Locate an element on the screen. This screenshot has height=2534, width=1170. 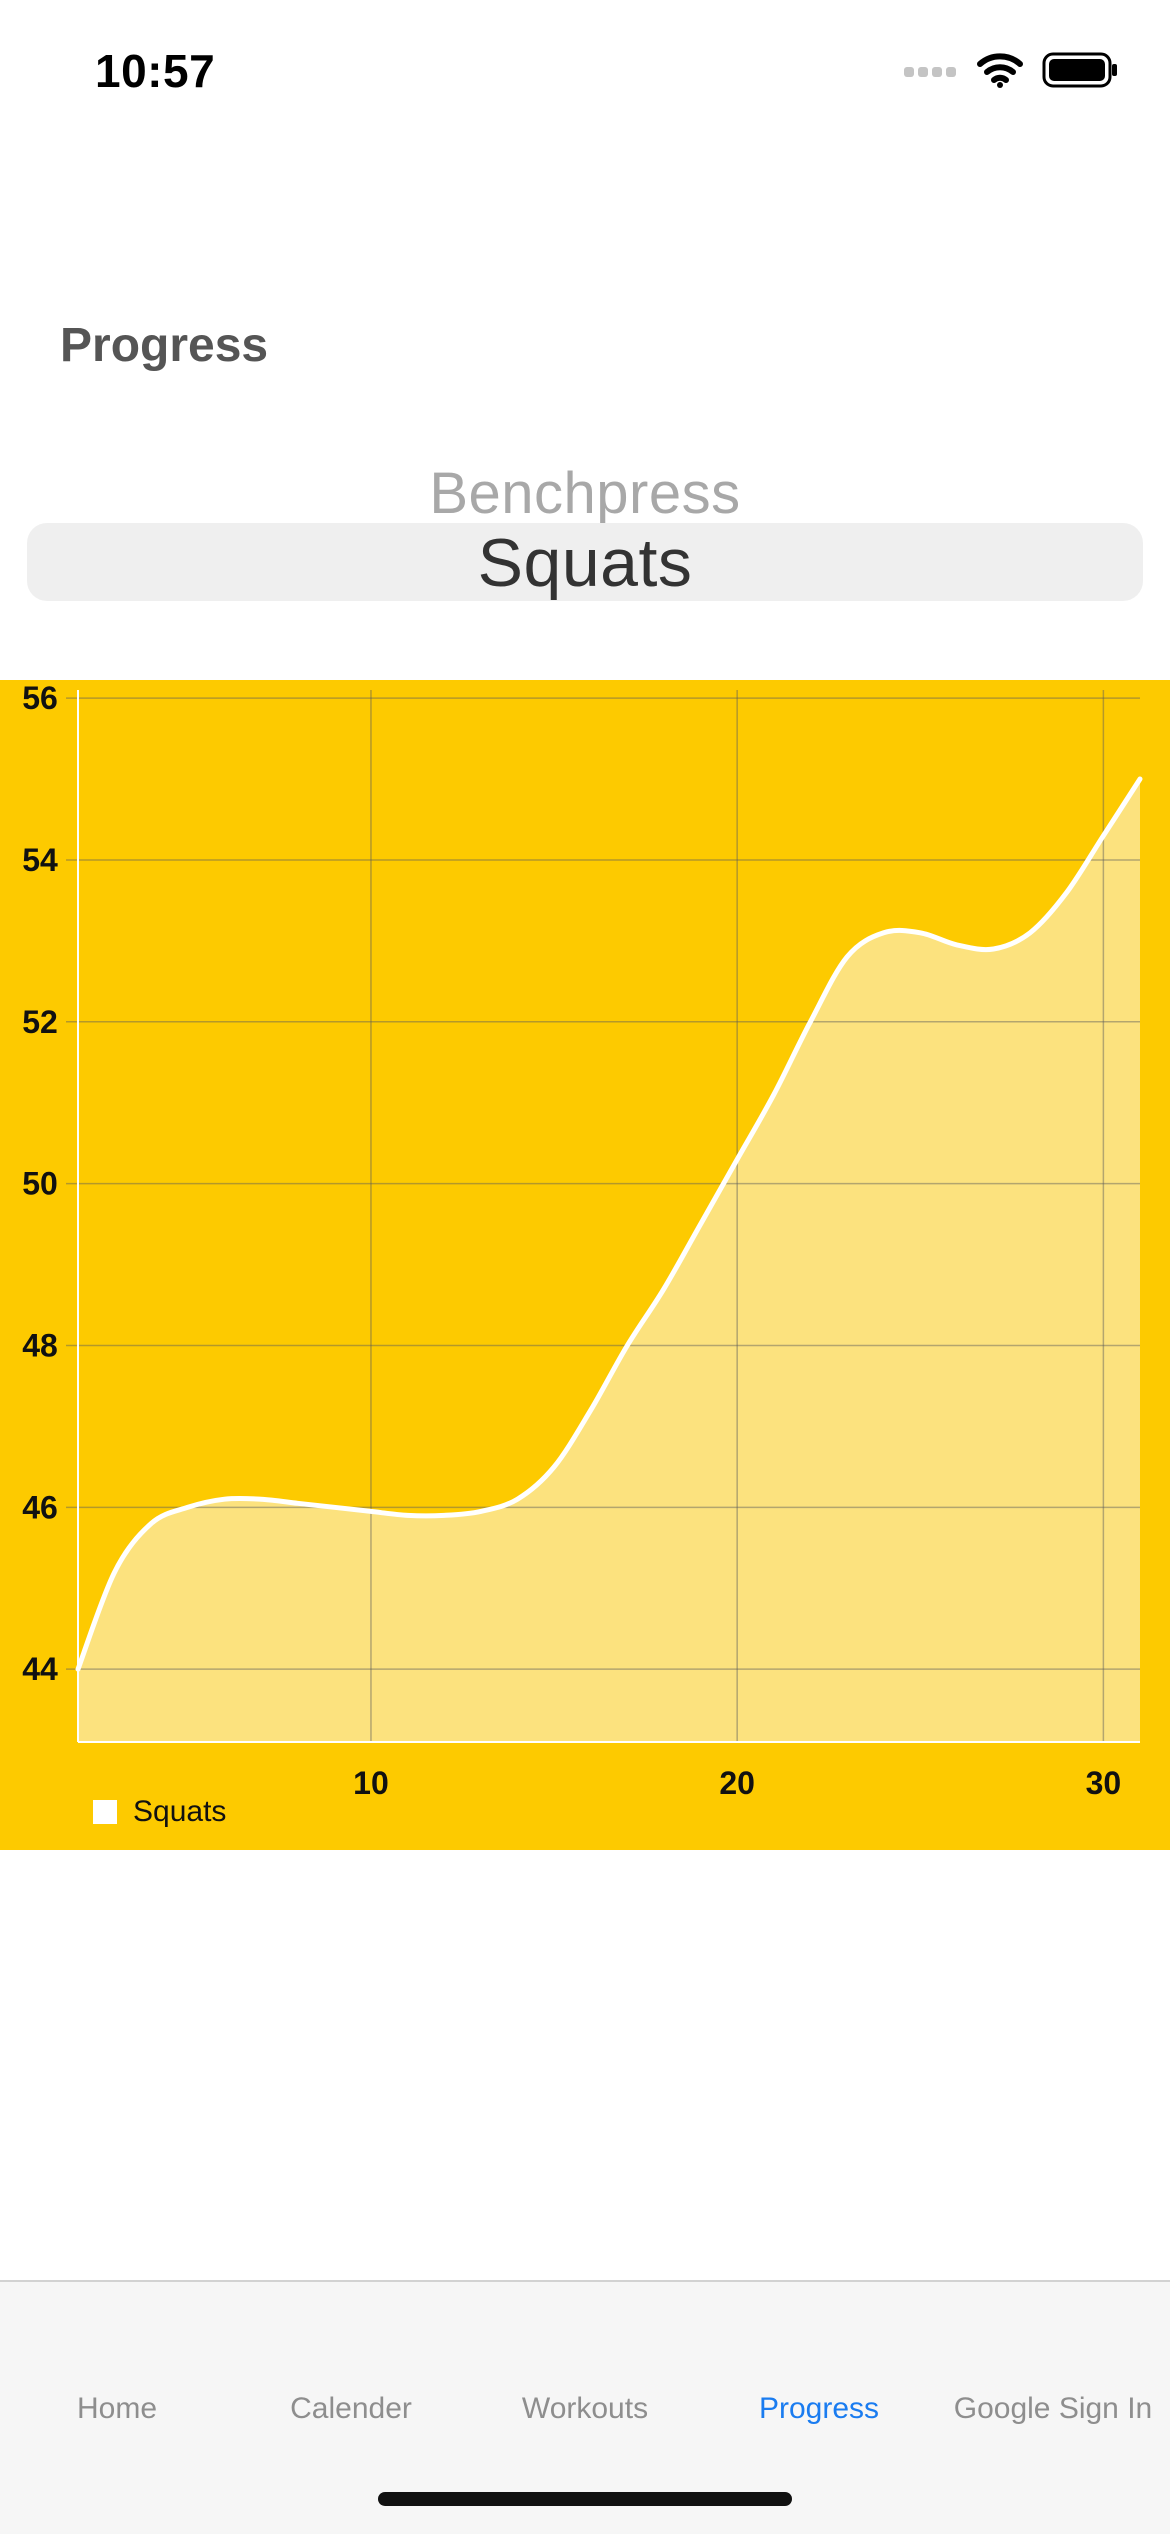
tab-calender: Calender is located at coordinates (351, 2408).